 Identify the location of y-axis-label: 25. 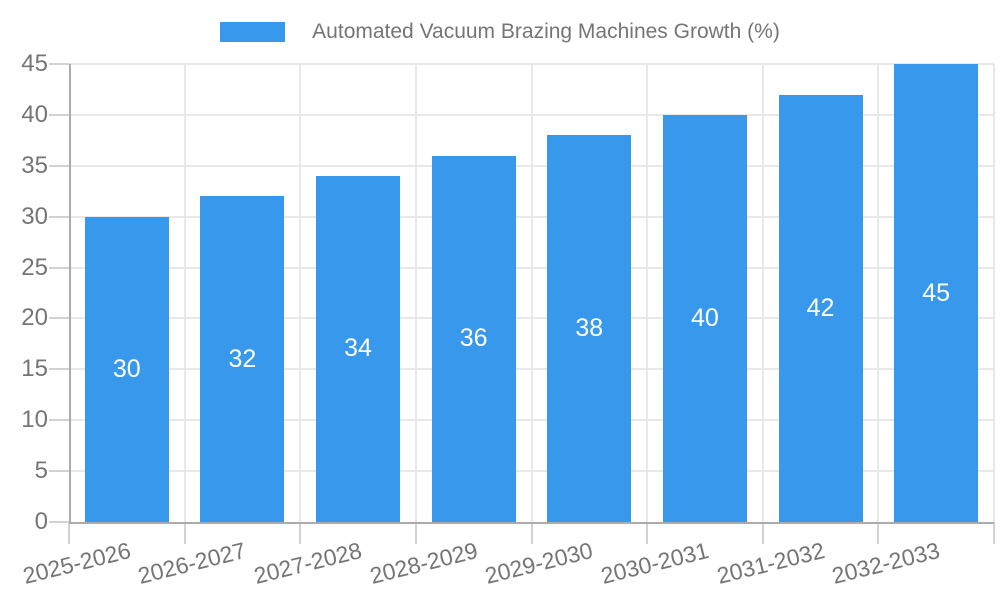
(34, 267).